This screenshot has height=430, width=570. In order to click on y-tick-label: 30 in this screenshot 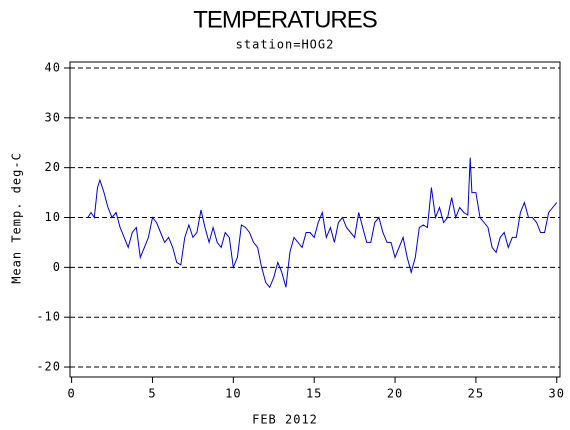, I will do `click(53, 117)`.